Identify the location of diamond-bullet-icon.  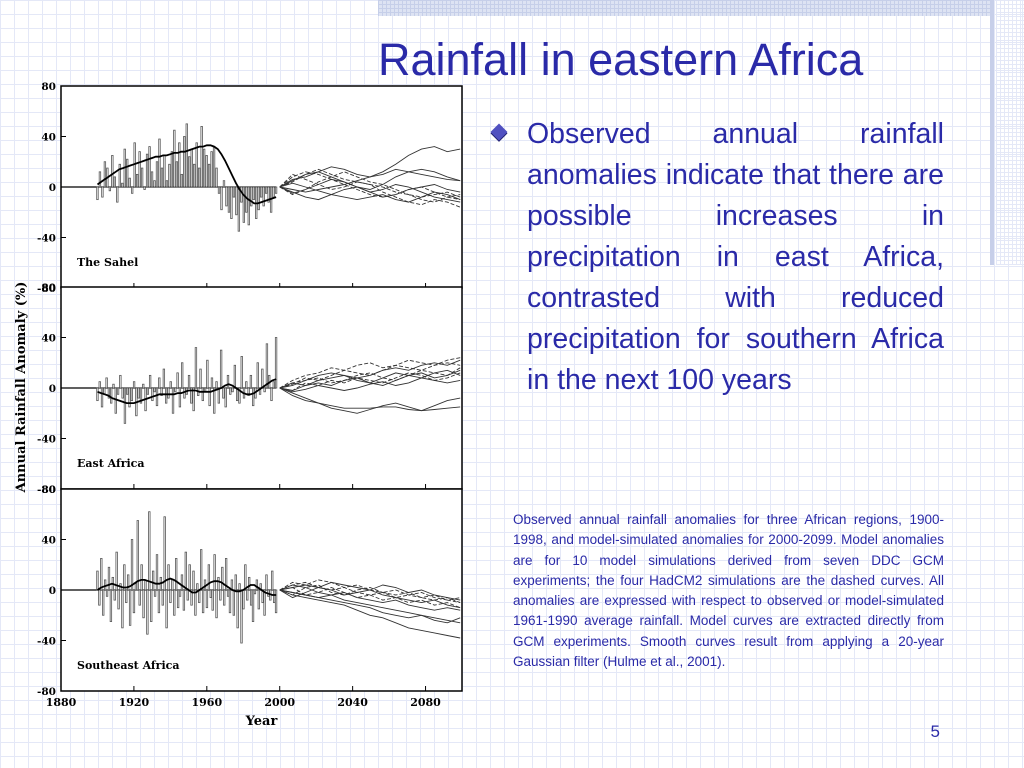
(499, 132).